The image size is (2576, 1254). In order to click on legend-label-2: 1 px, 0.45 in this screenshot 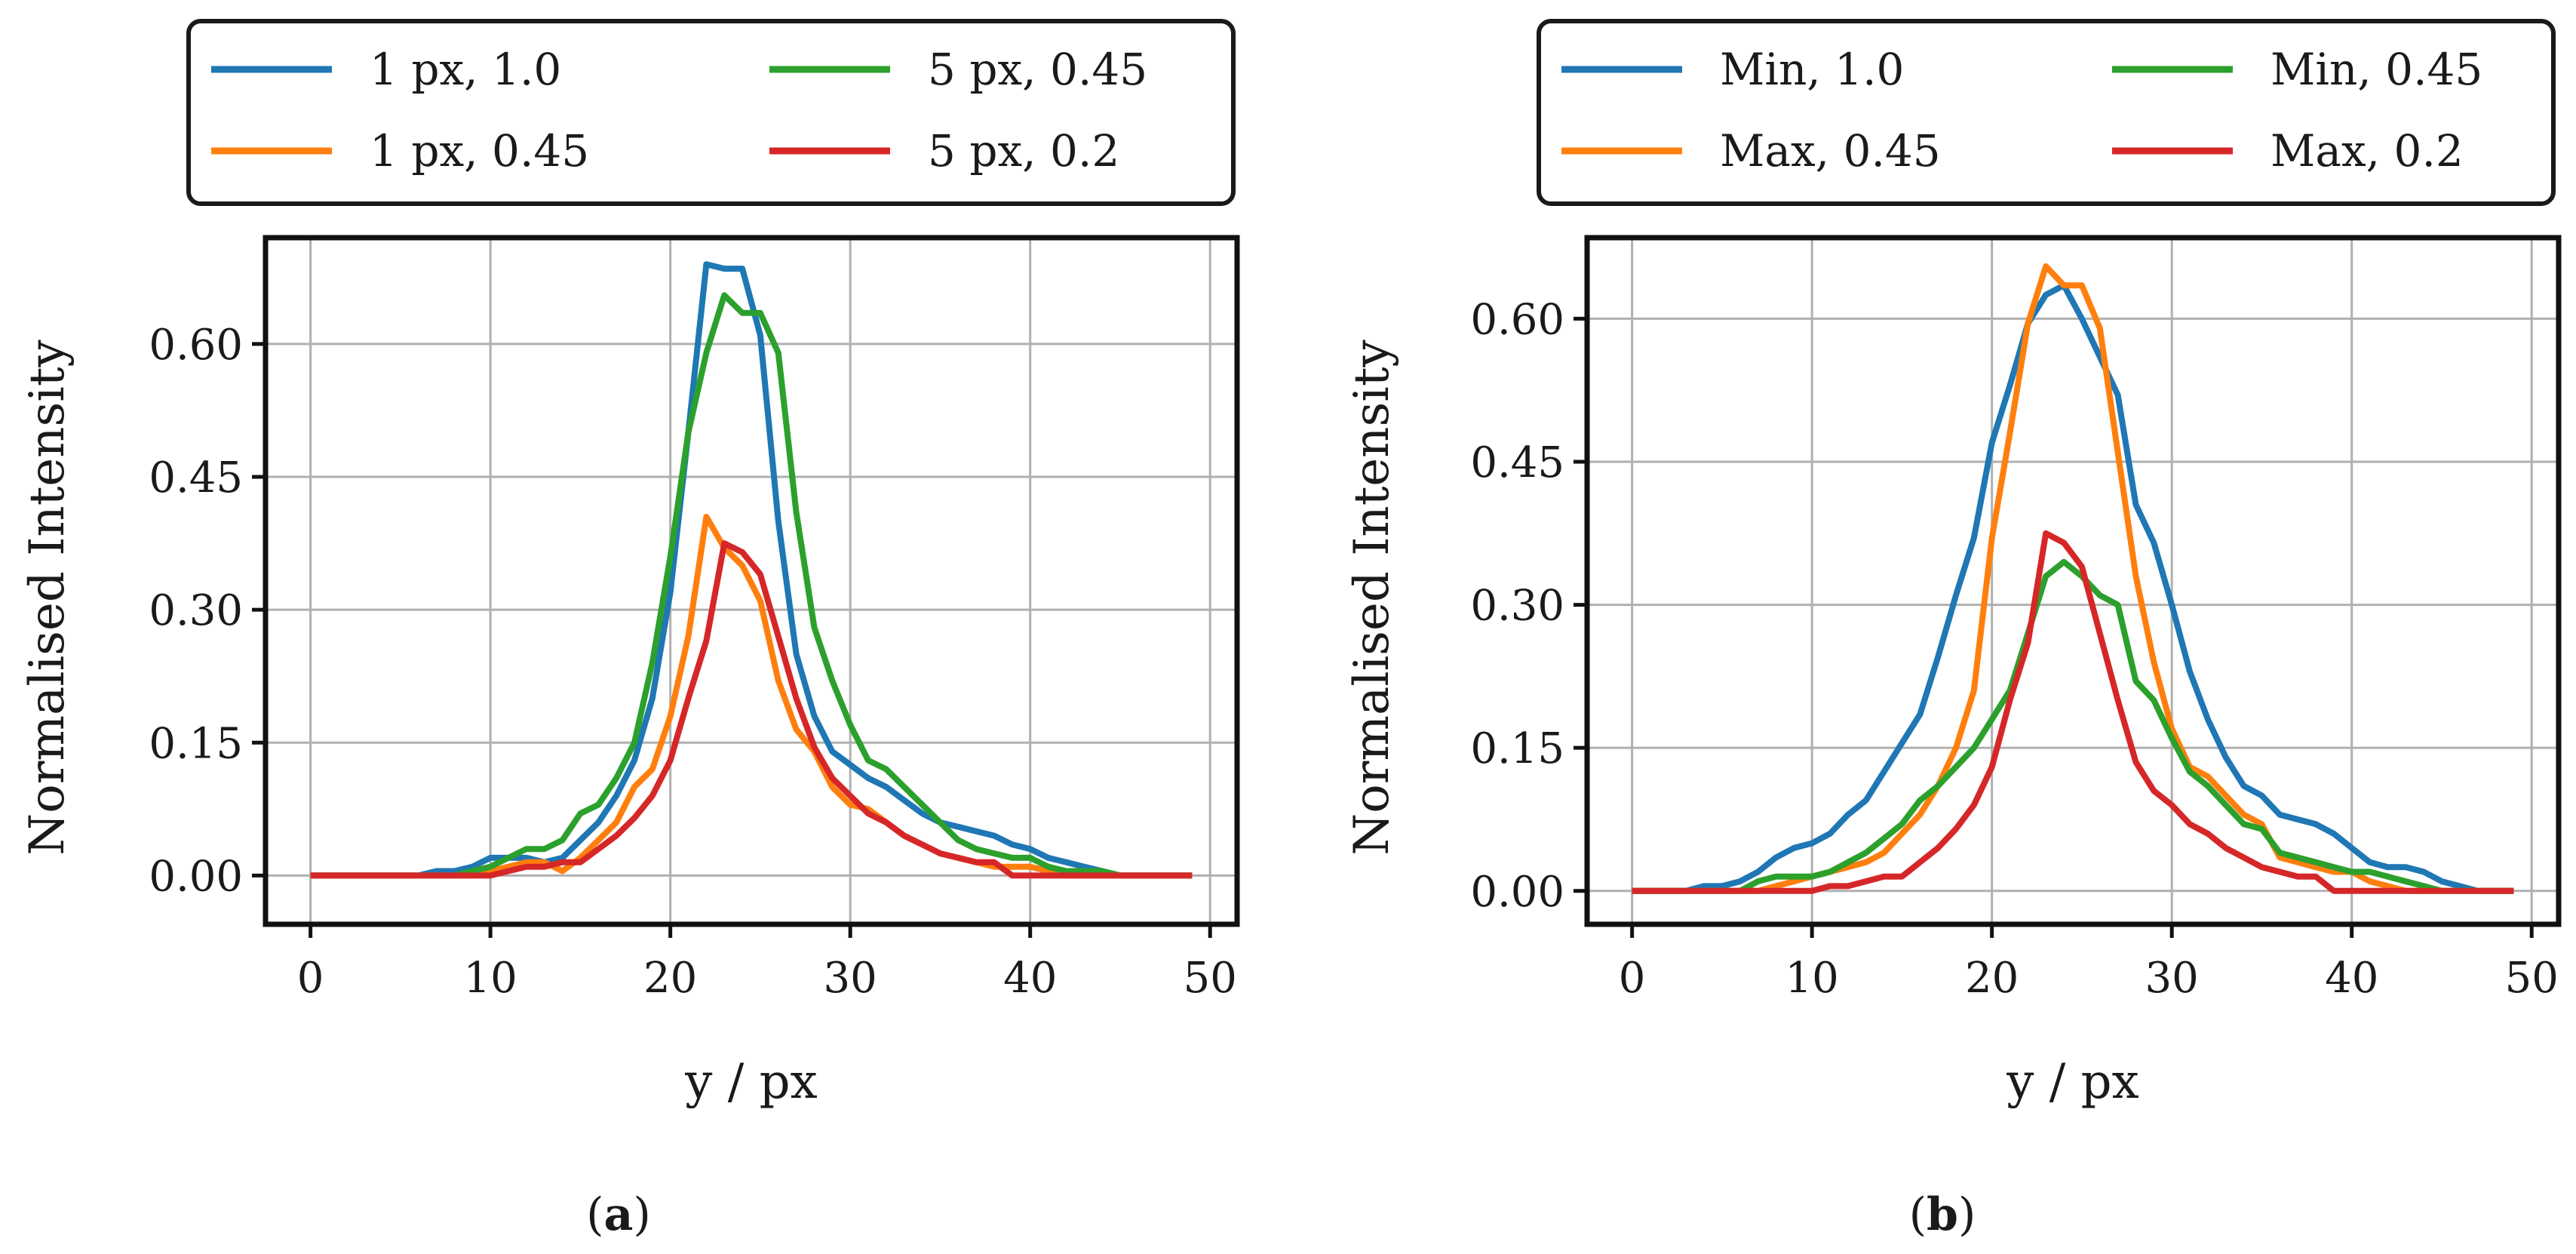, I will do `click(479, 151)`.